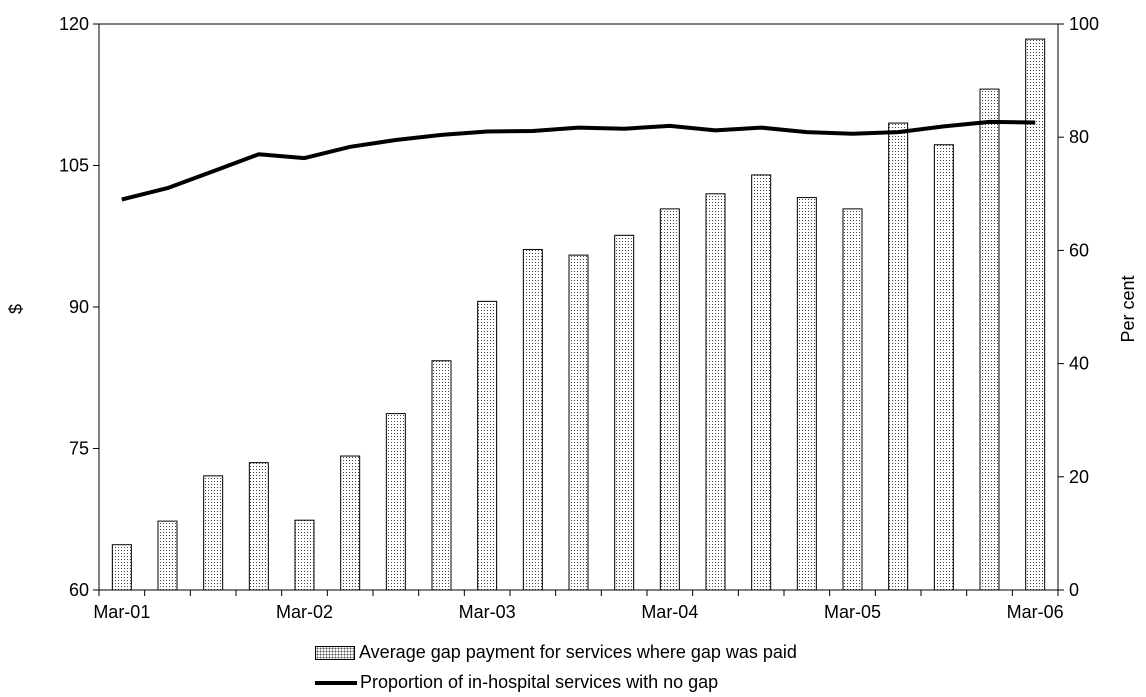 This screenshot has height=697, width=1146. I want to click on legend-bar-swatch, so click(335, 652).